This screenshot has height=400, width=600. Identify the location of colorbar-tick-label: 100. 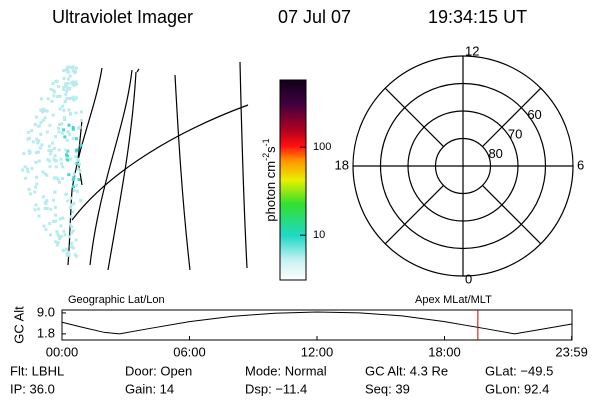
(322, 147).